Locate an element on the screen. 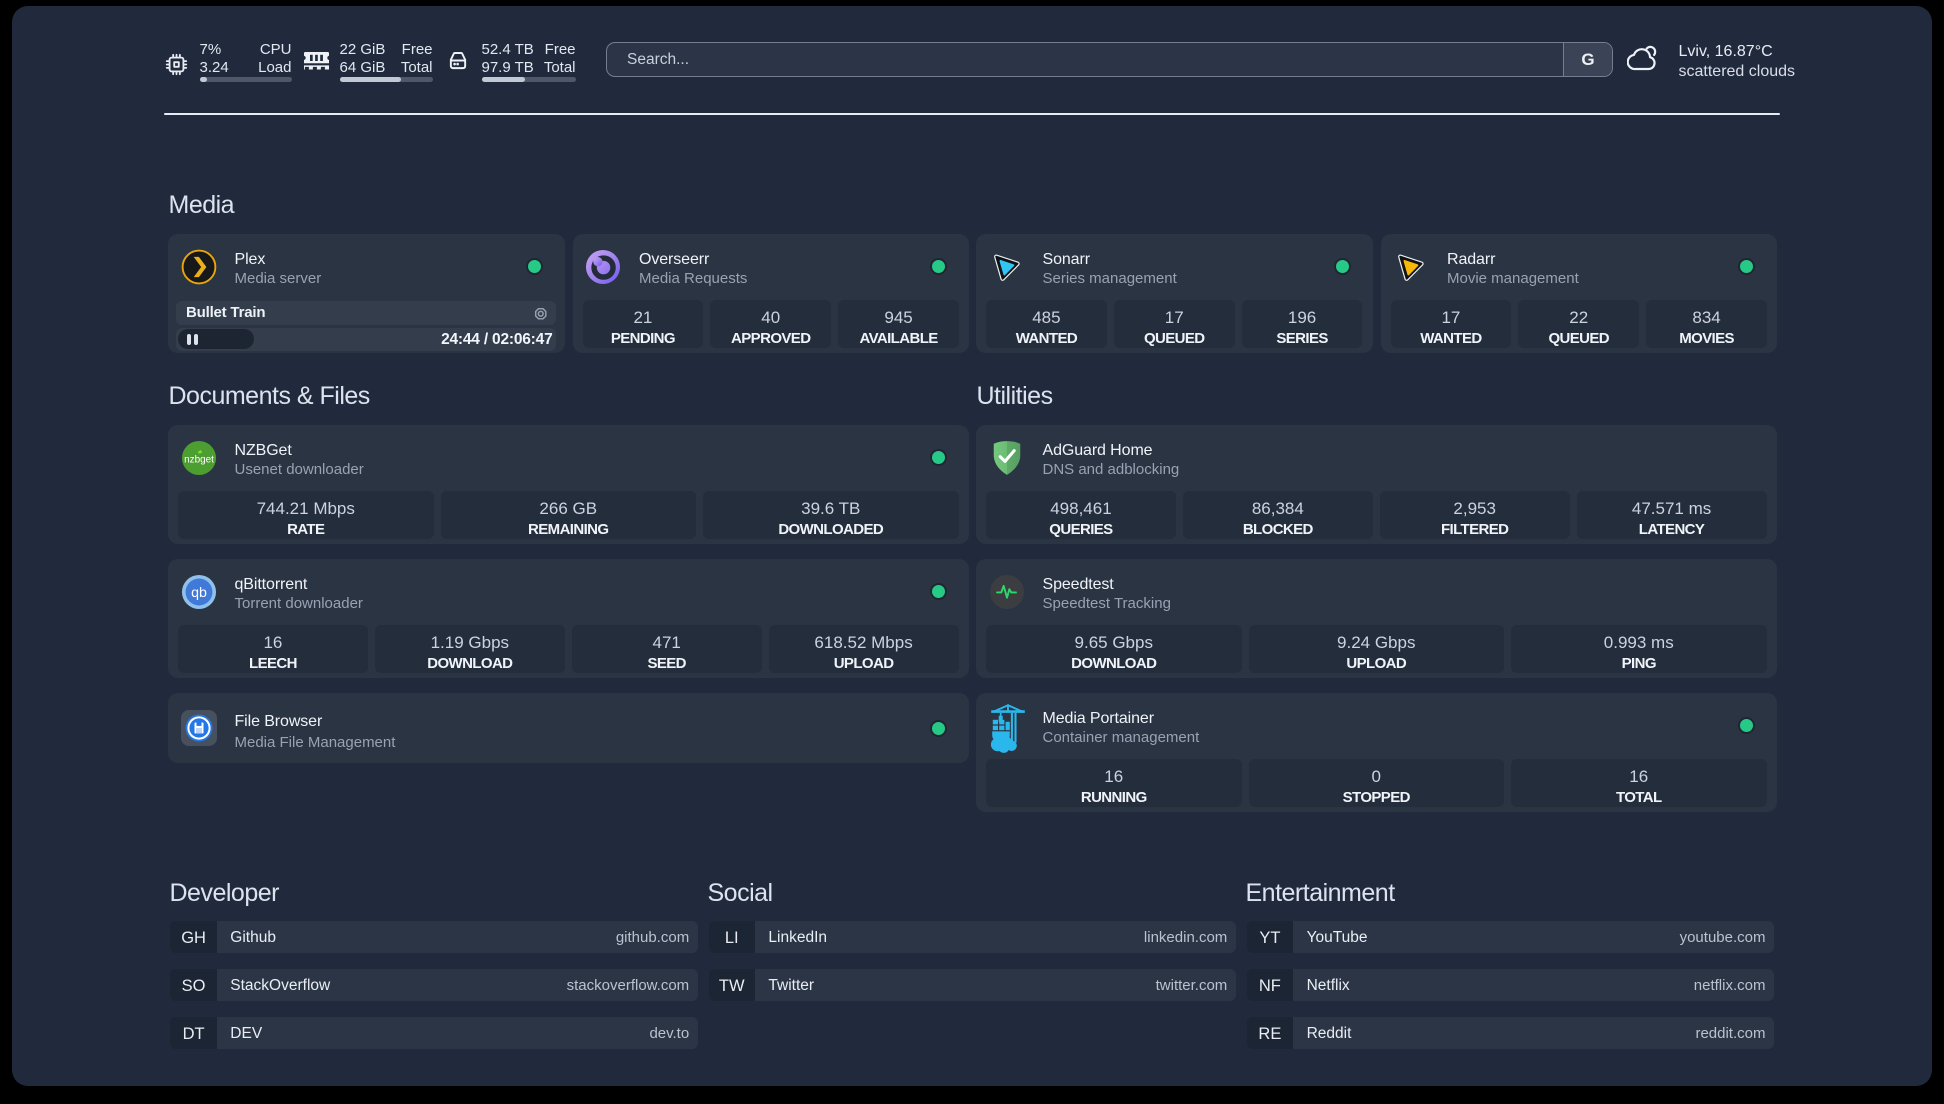  svg-text: nzbget is located at coordinates (199, 459).